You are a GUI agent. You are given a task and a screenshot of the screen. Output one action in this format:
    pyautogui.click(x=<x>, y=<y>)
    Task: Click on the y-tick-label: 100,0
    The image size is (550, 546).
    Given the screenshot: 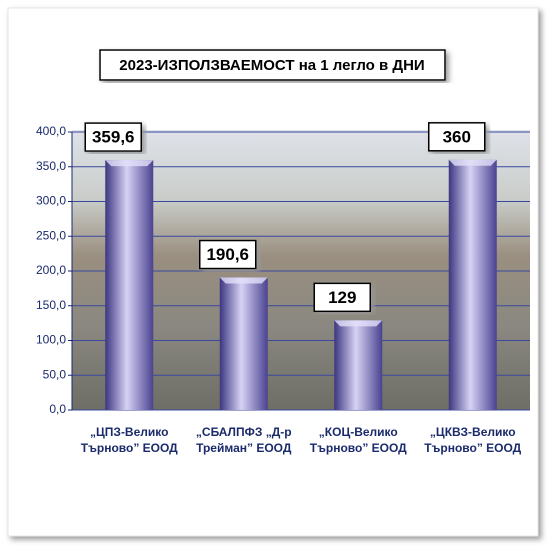 What is the action you would take?
    pyautogui.click(x=51, y=340)
    